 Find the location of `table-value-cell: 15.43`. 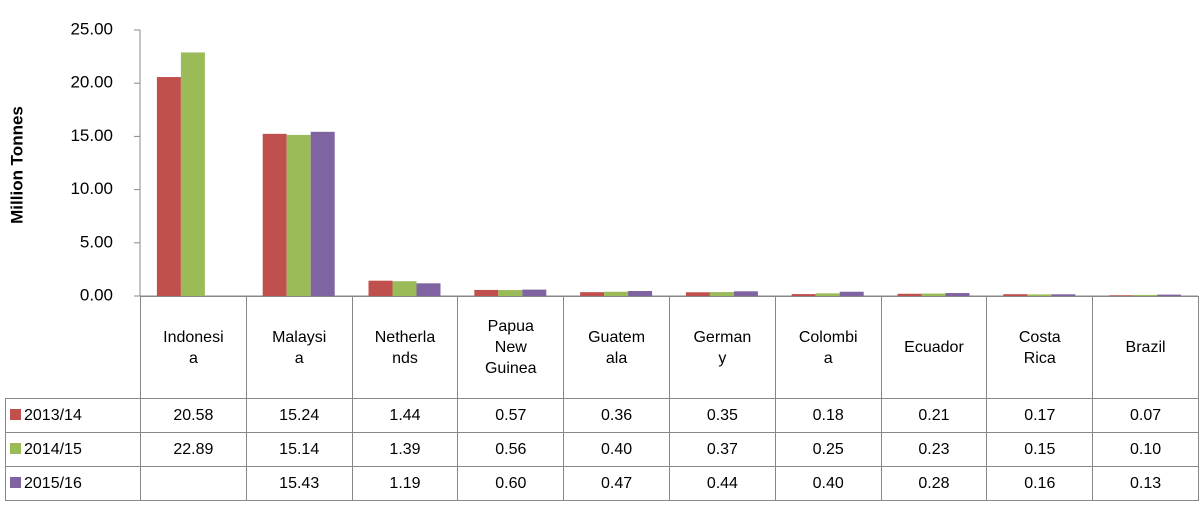

table-value-cell: 15.43 is located at coordinates (299, 483).